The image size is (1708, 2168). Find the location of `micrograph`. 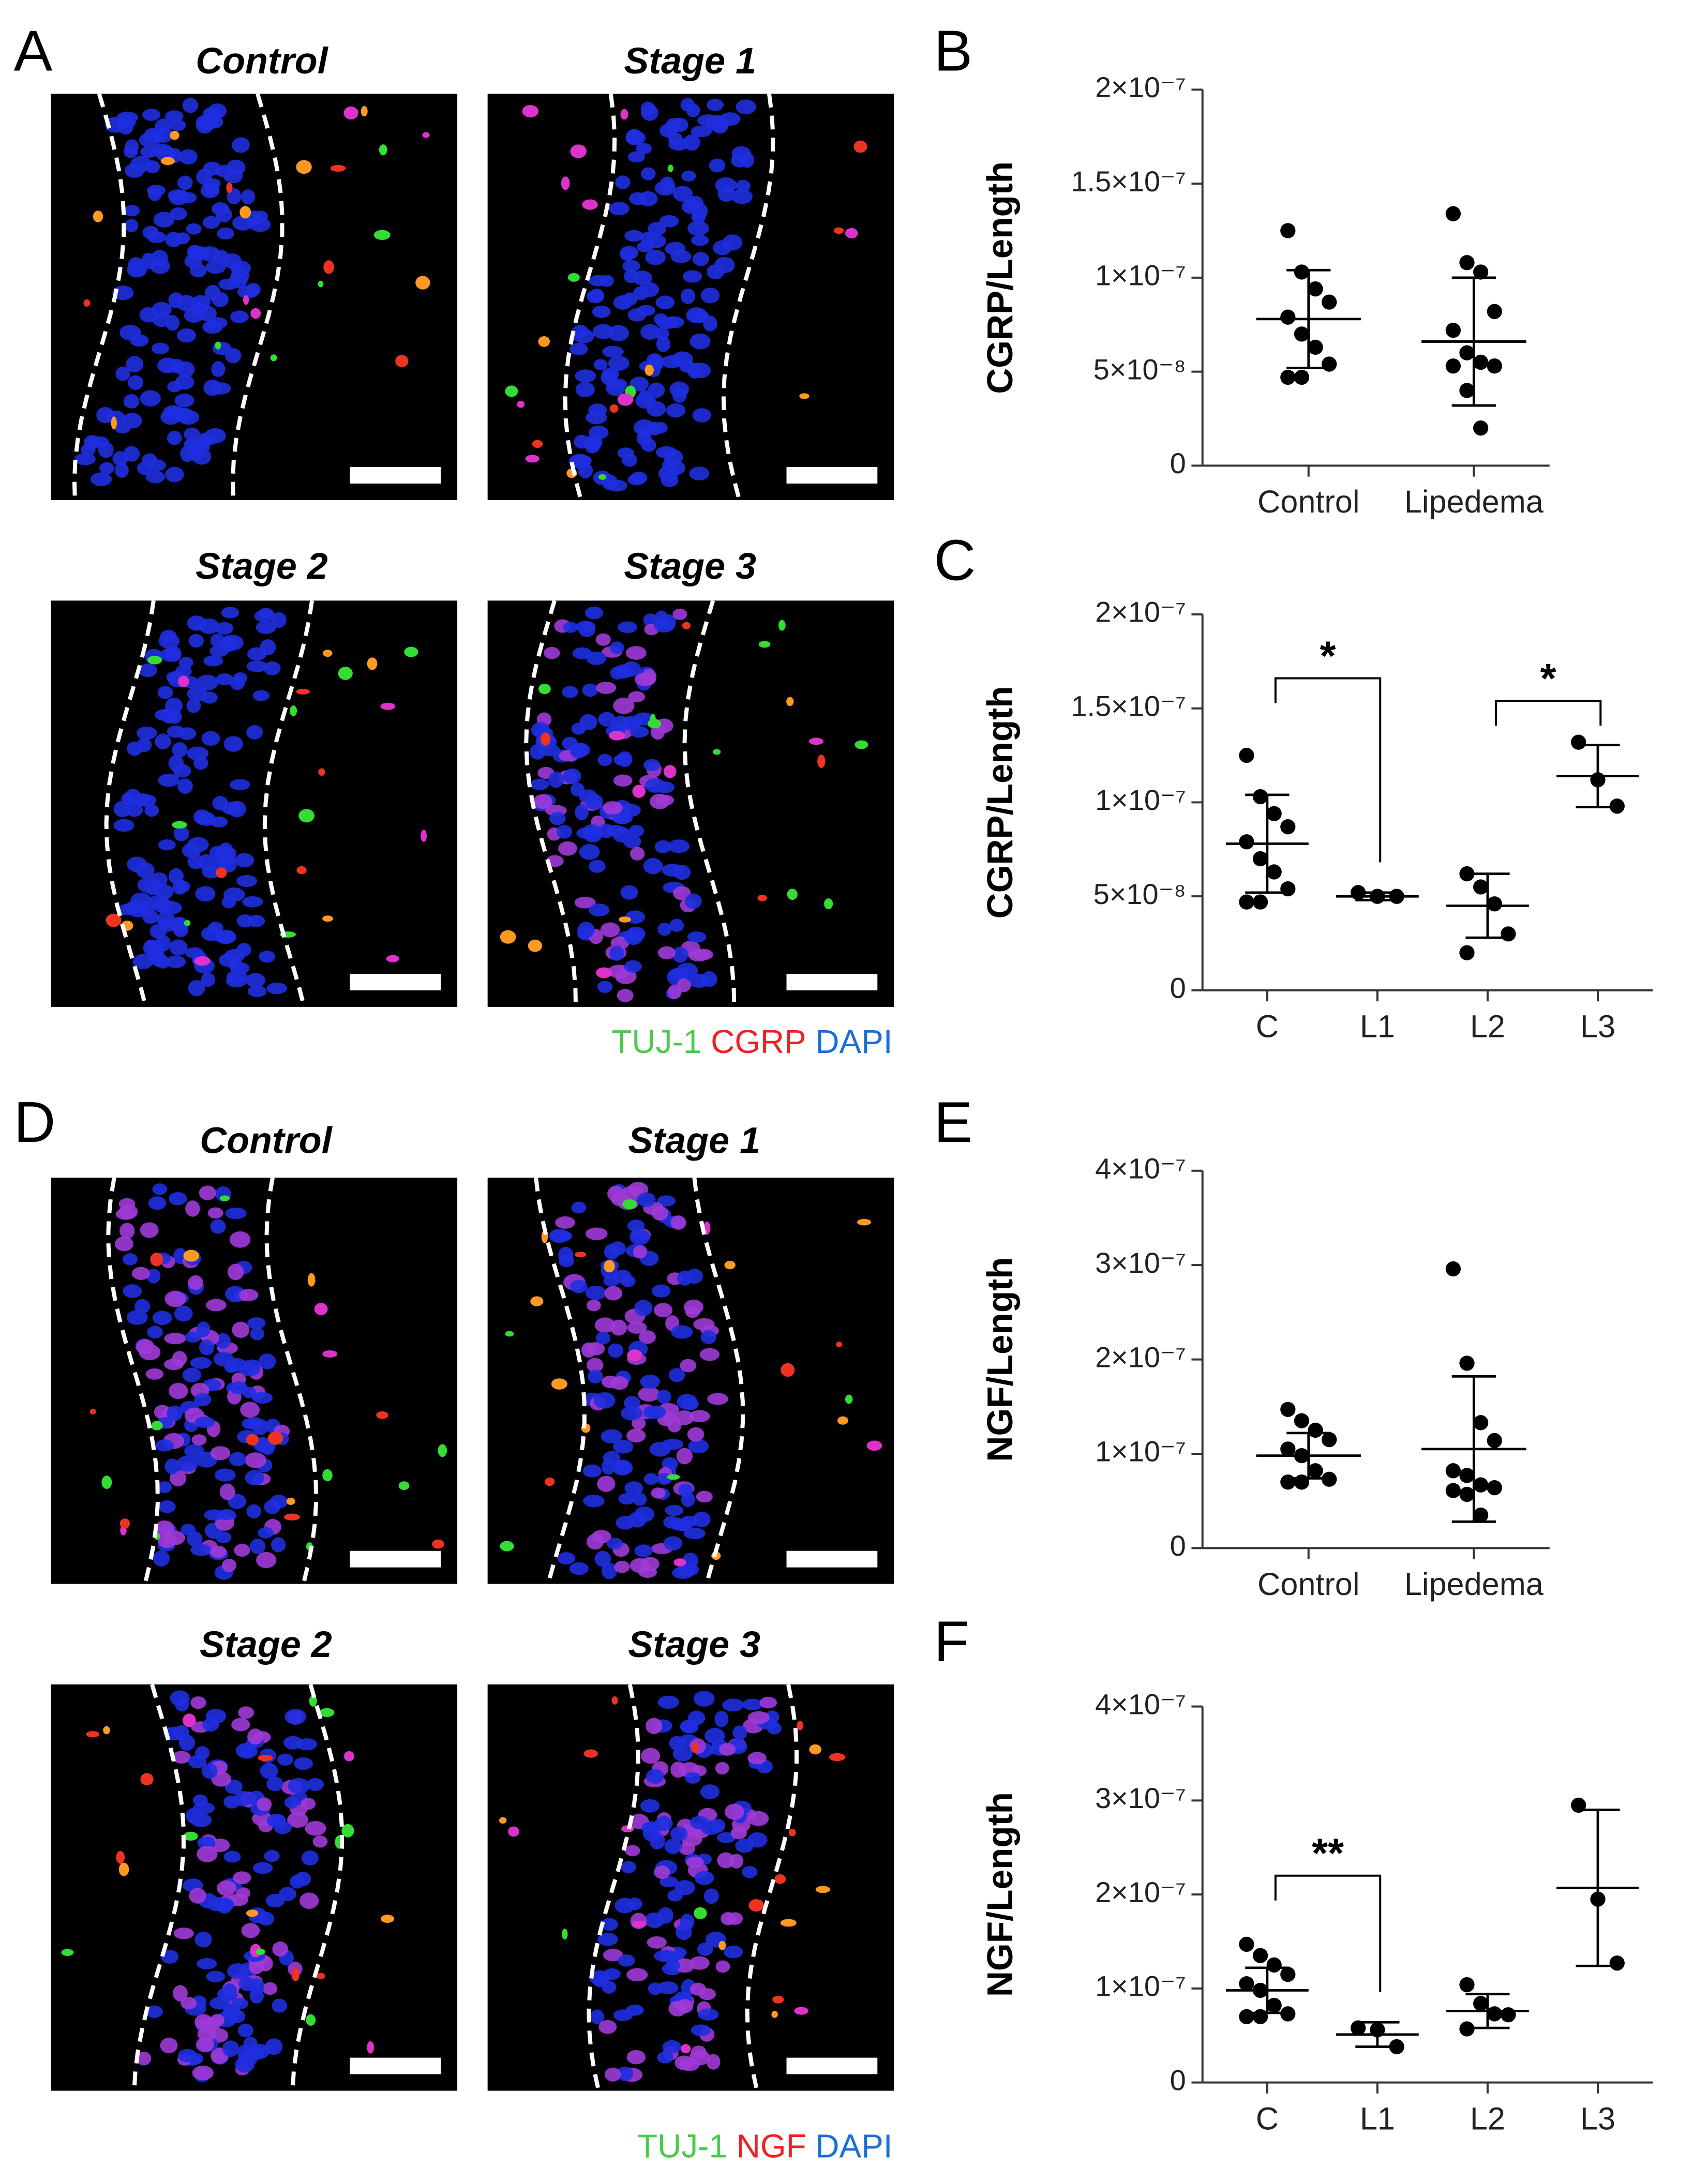

micrograph is located at coordinates (255, 1381).